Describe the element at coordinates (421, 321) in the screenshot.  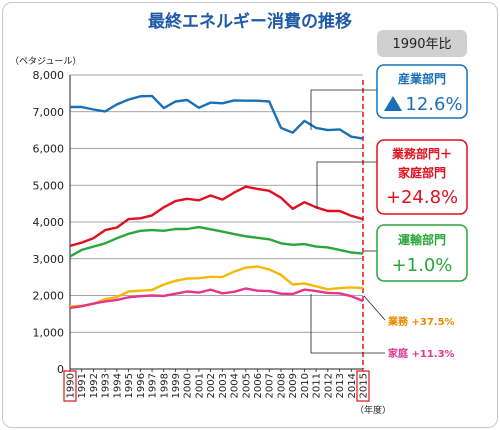
I see `callout-label-commercial: 業務 +37.5%` at that location.